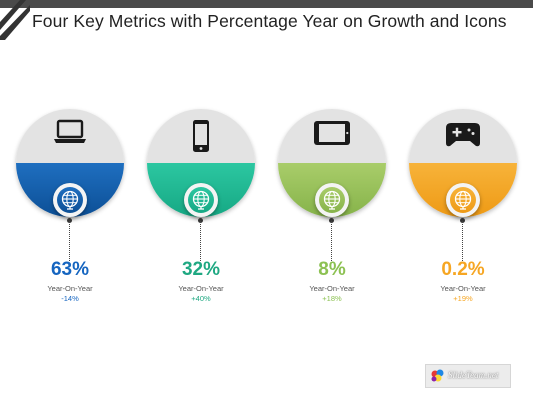 Image resolution: width=533 pixels, height=400 pixels. What do you see at coordinates (266, 4) in the screenshot?
I see `top-bar` at bounding box center [266, 4].